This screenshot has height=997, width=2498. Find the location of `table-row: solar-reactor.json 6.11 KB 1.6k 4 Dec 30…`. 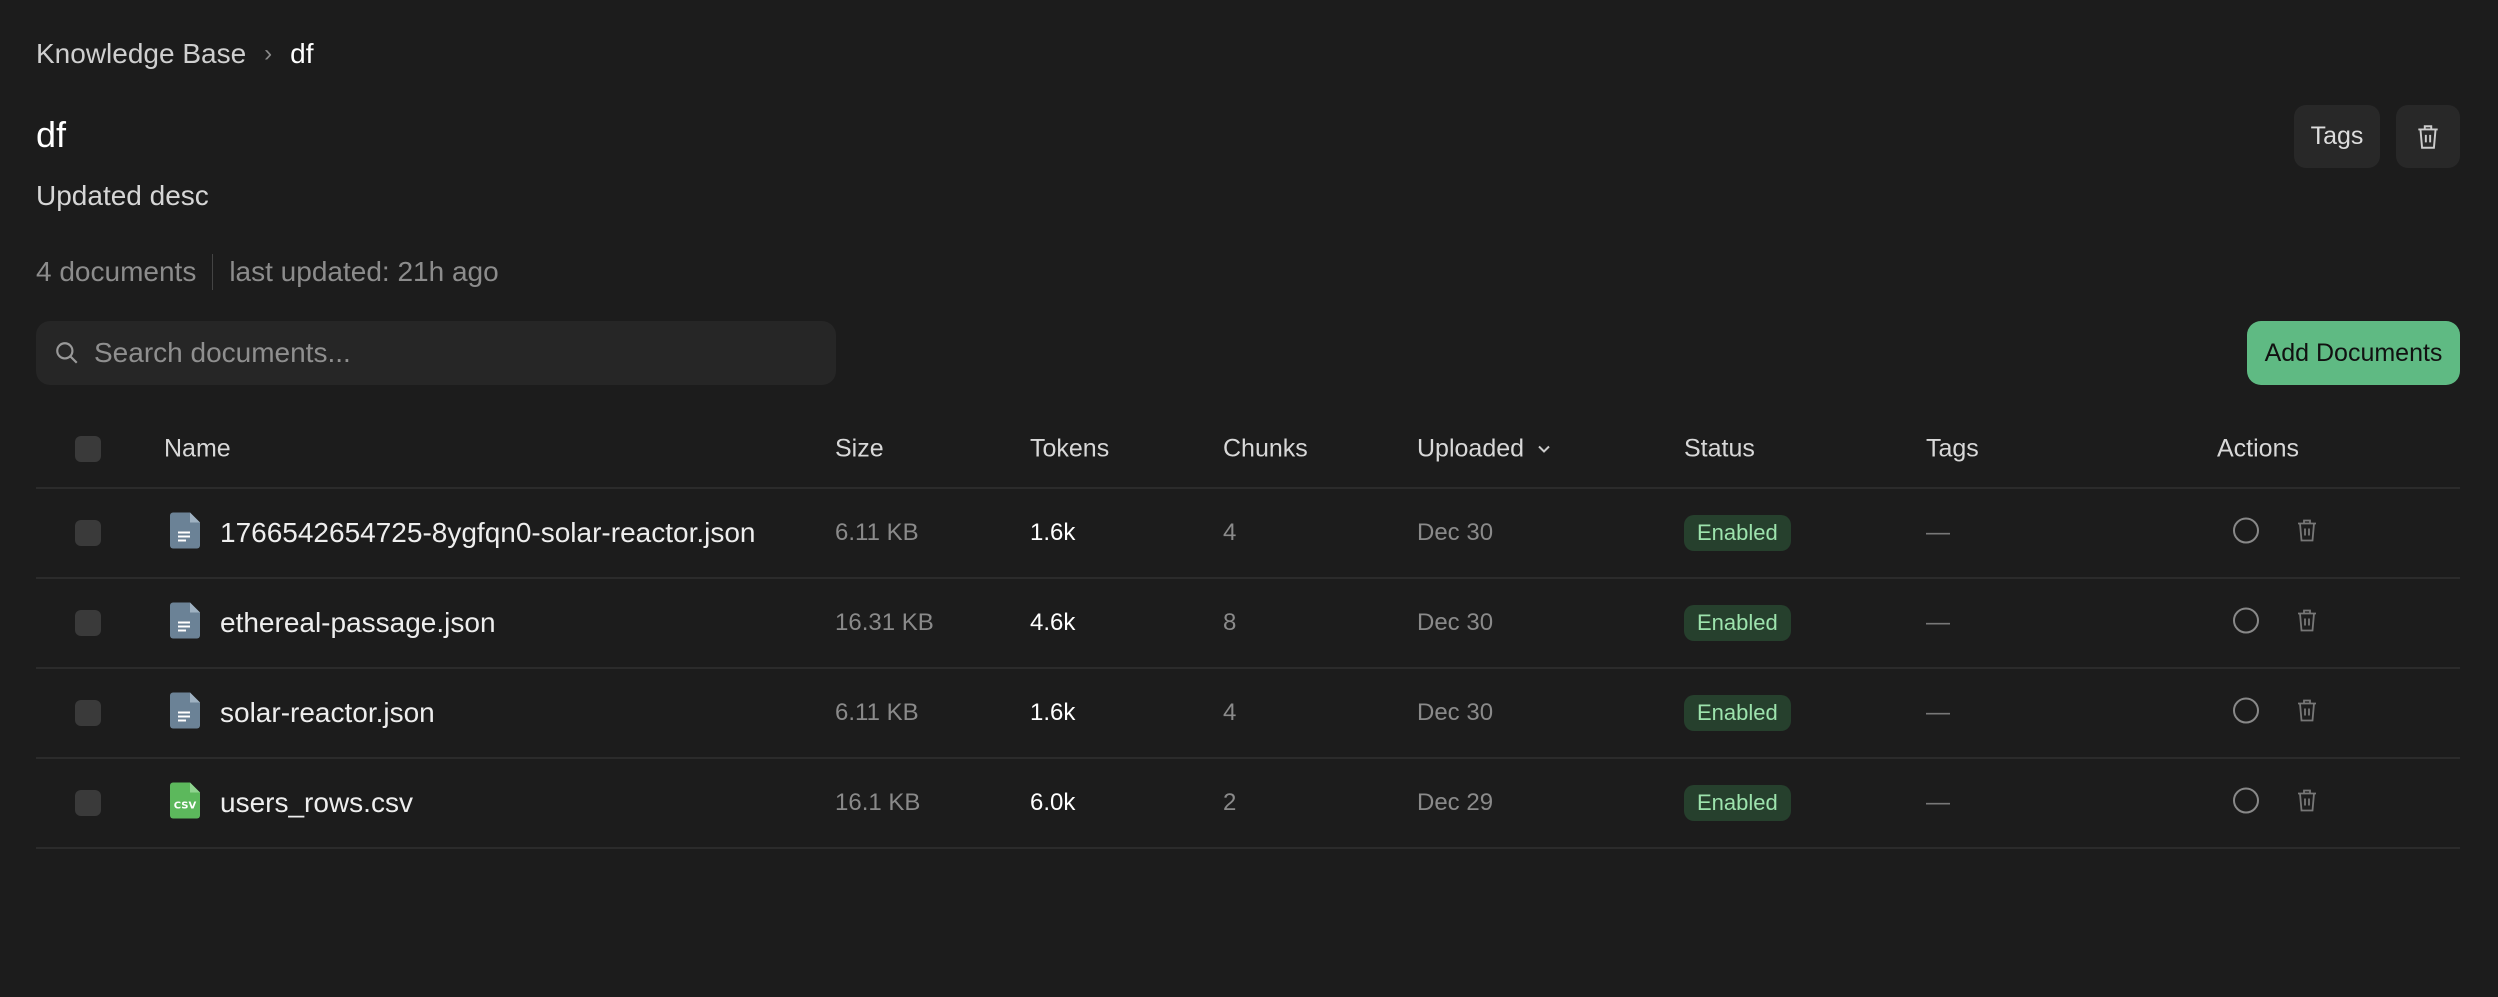

table-row: solar-reactor.json 6.11 KB 1.6k 4 Dec 30… is located at coordinates (1248, 714).